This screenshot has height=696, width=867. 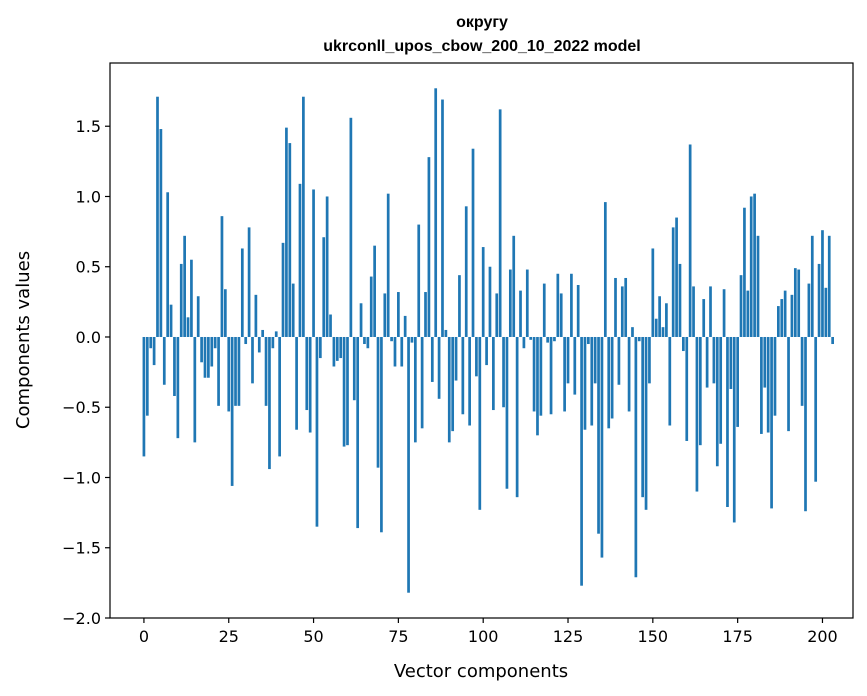 I want to click on x-axis-label: Vector components, so click(x=481, y=671).